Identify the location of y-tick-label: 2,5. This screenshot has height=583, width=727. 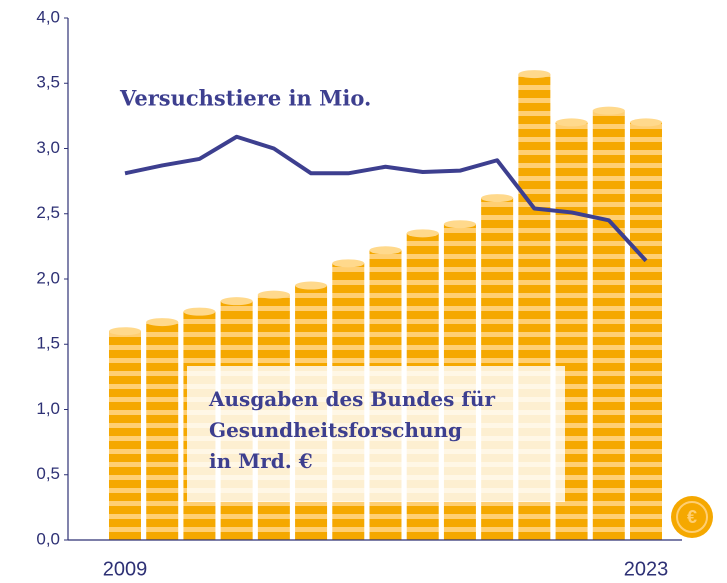
(48, 212).